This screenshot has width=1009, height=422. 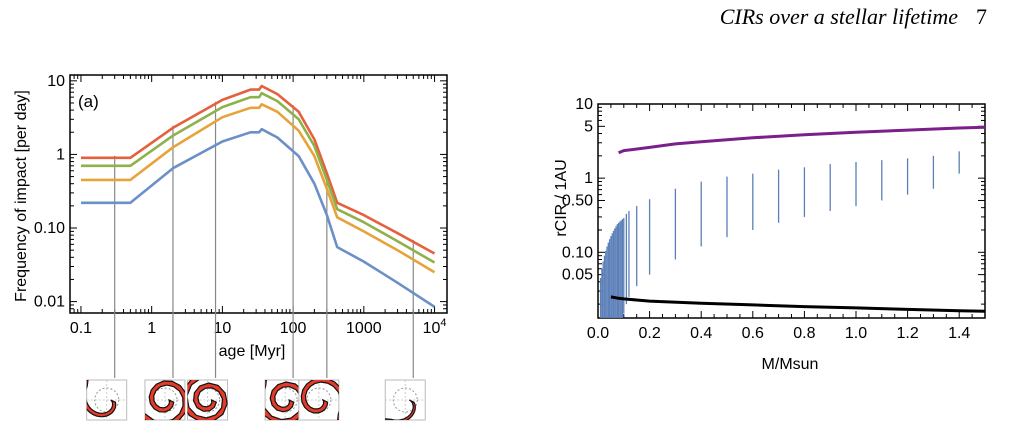 I want to click on right-y-tick-label: 0.05, so click(x=577, y=275).